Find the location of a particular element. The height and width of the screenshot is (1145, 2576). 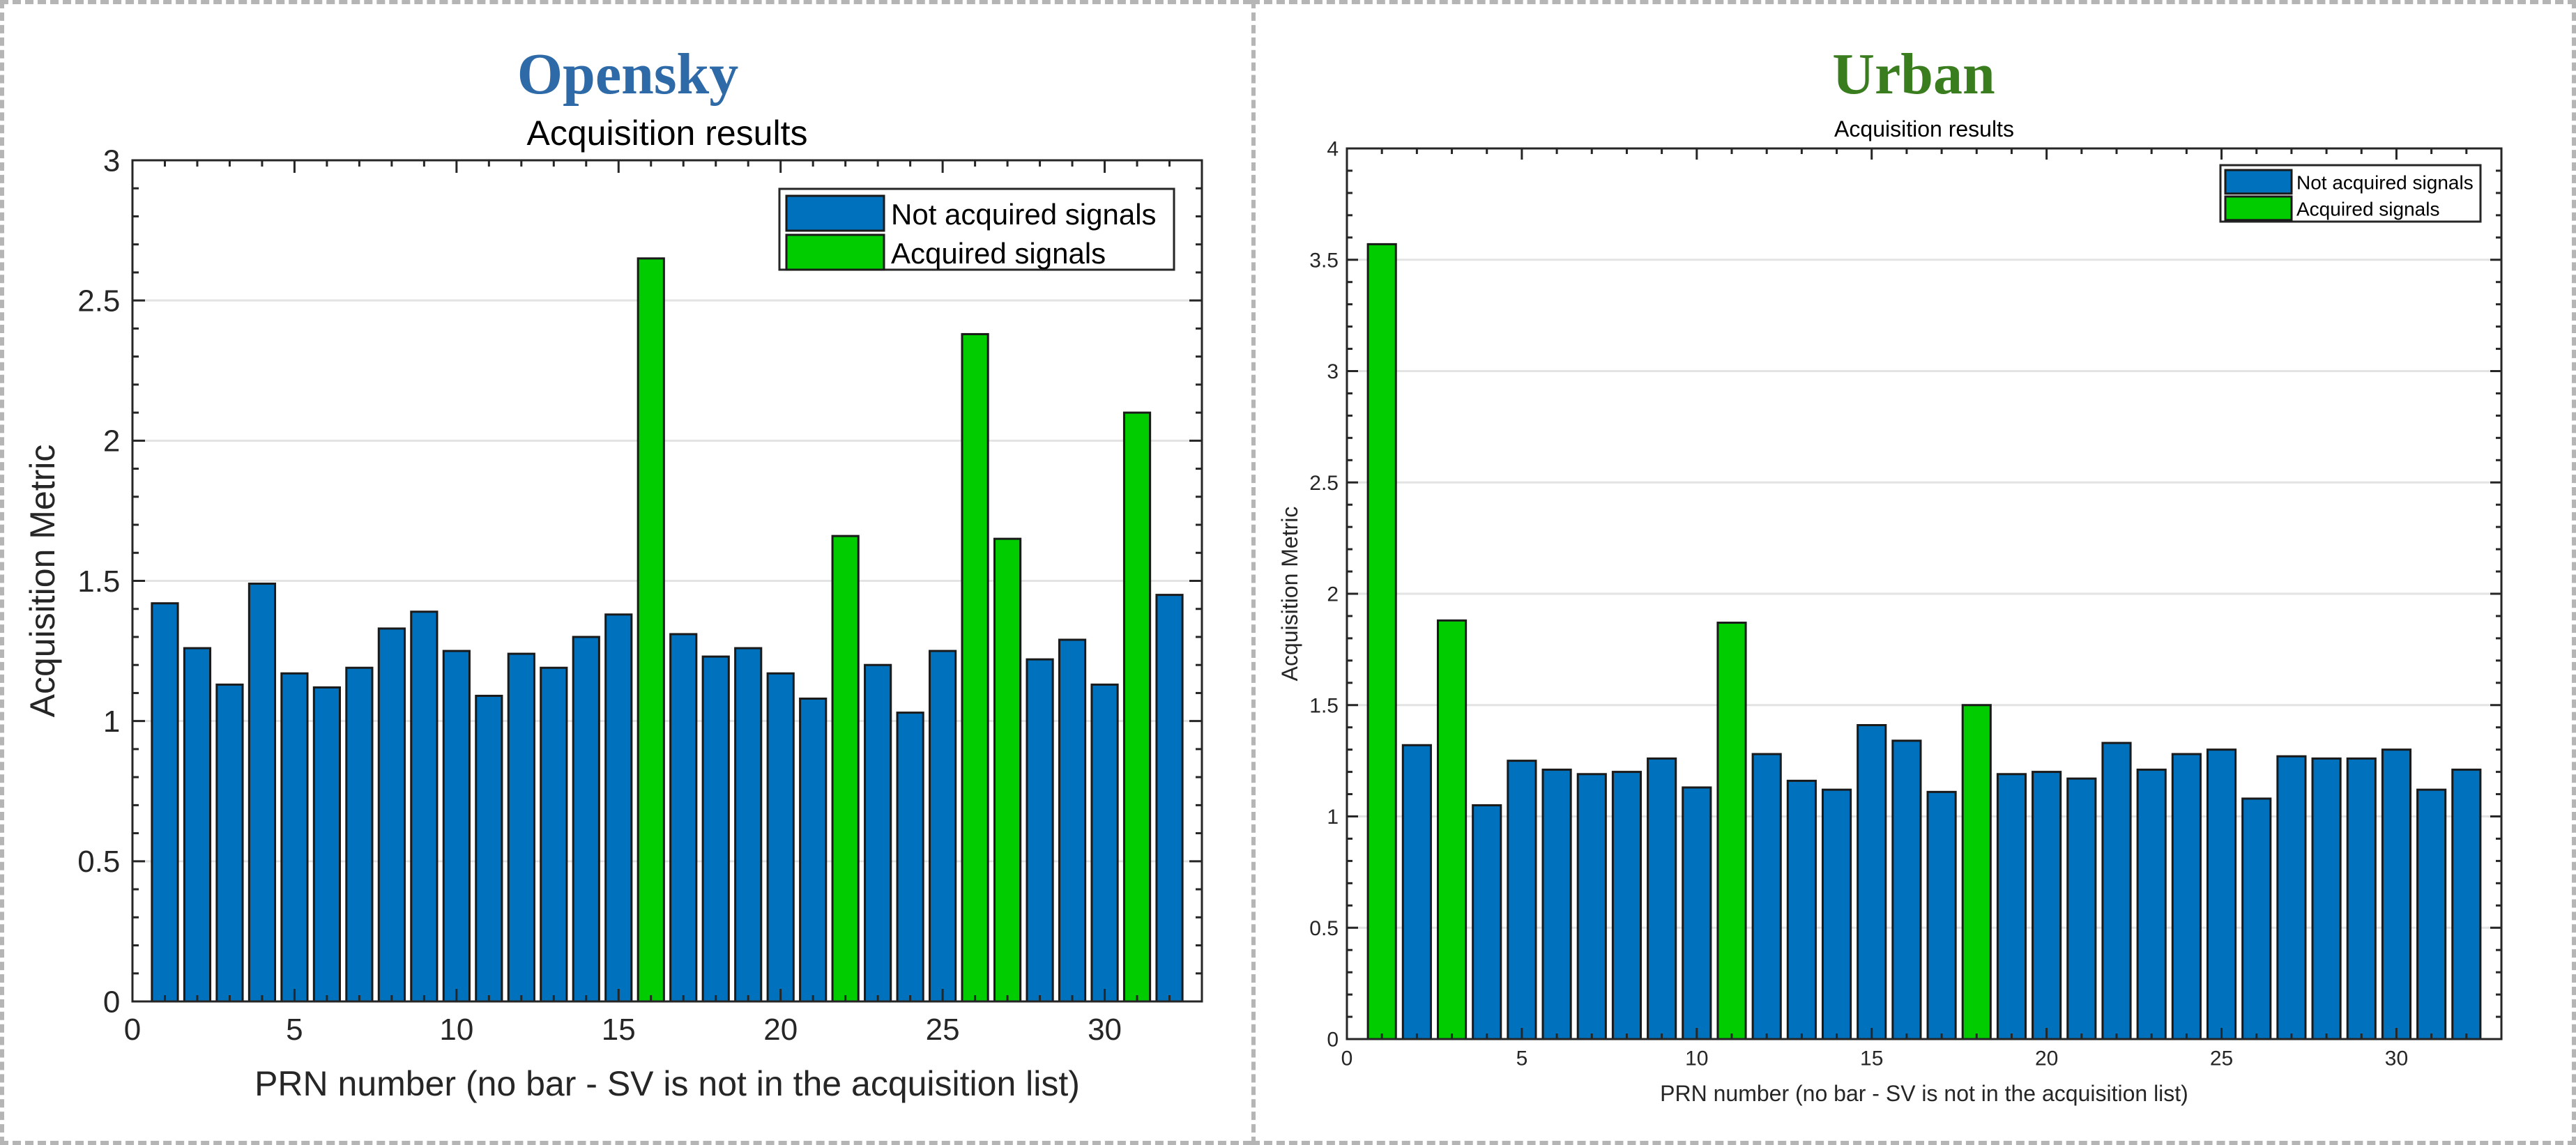

y-tick-label: 4 is located at coordinates (1333, 149).